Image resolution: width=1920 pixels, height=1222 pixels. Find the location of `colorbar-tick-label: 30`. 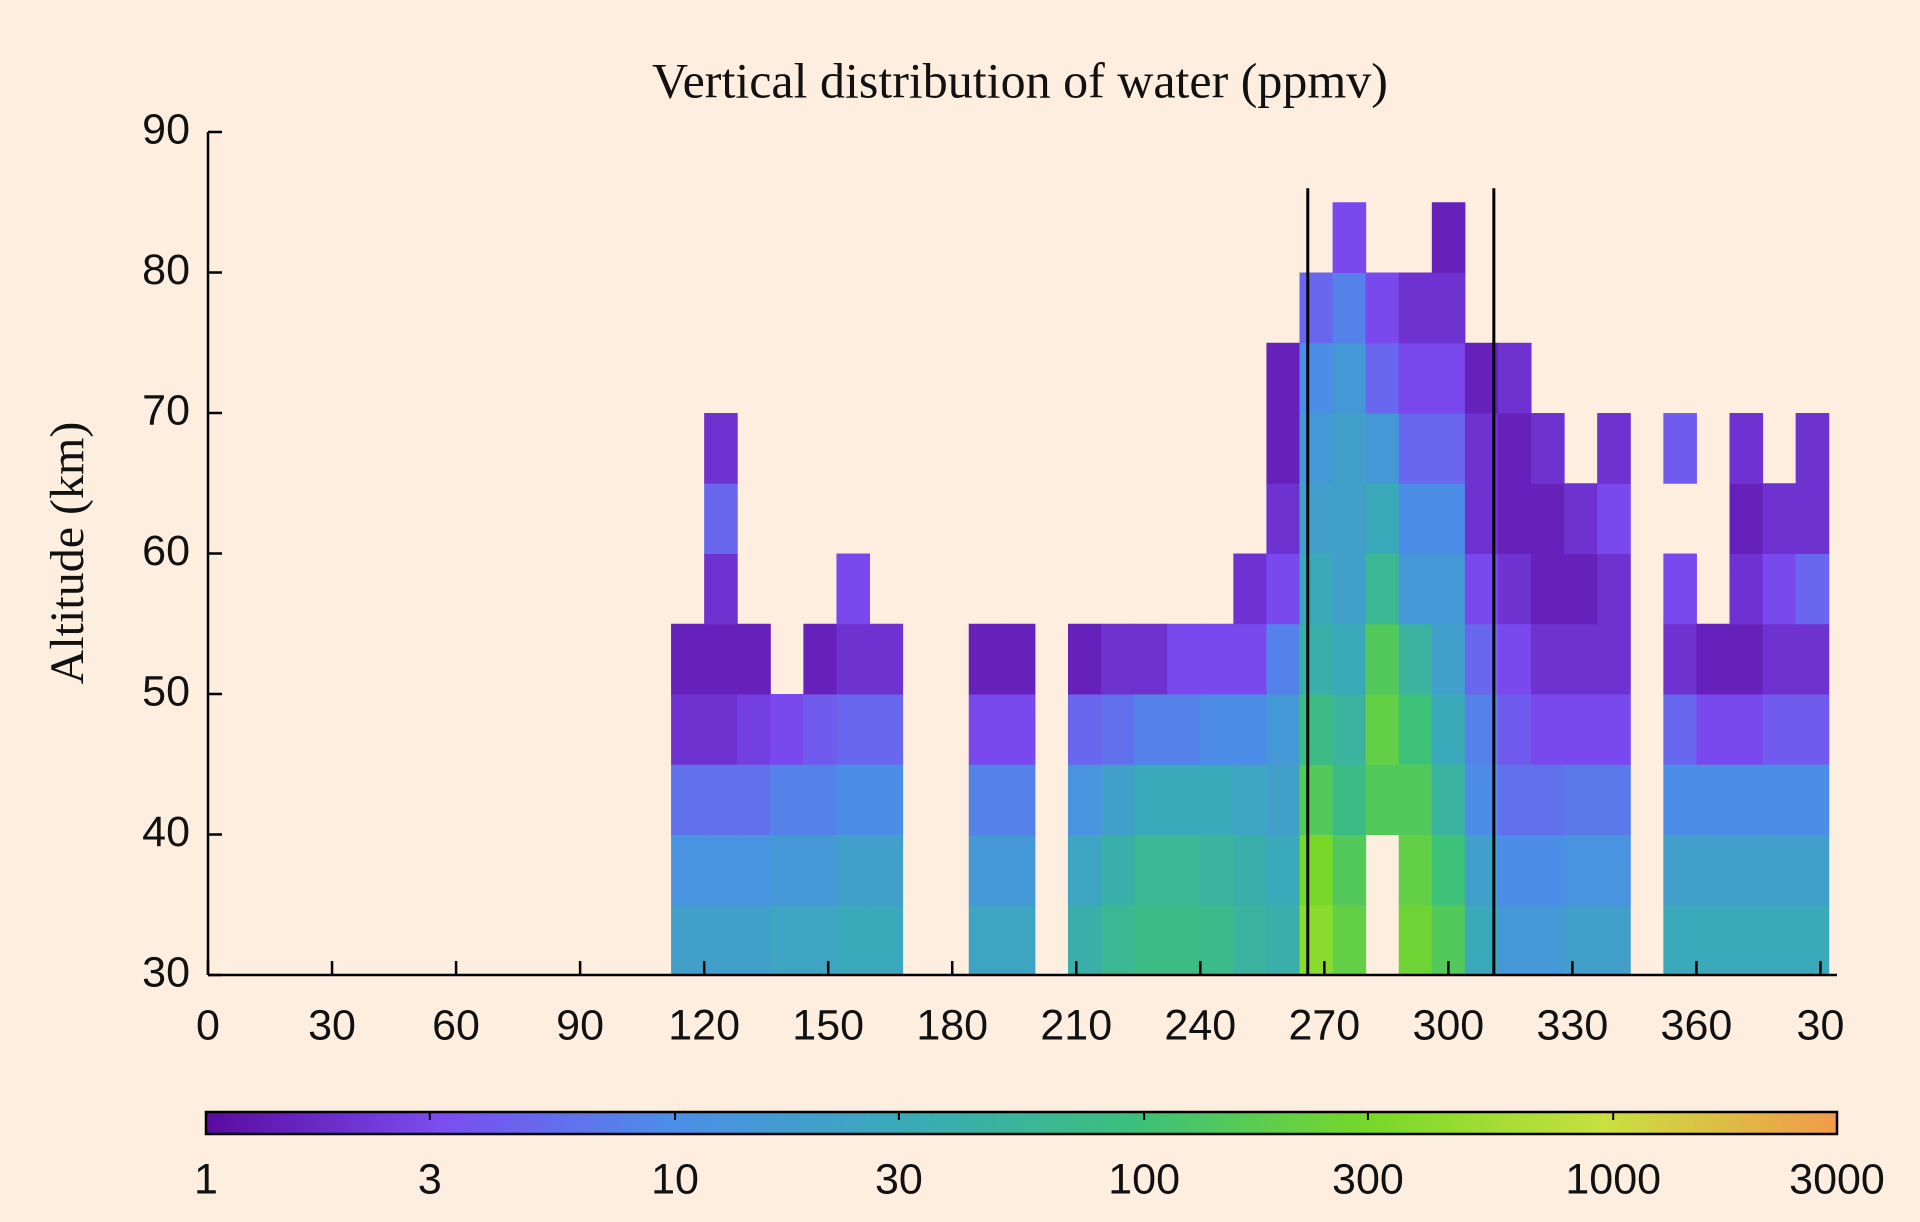

colorbar-tick-label: 30 is located at coordinates (899, 1179).